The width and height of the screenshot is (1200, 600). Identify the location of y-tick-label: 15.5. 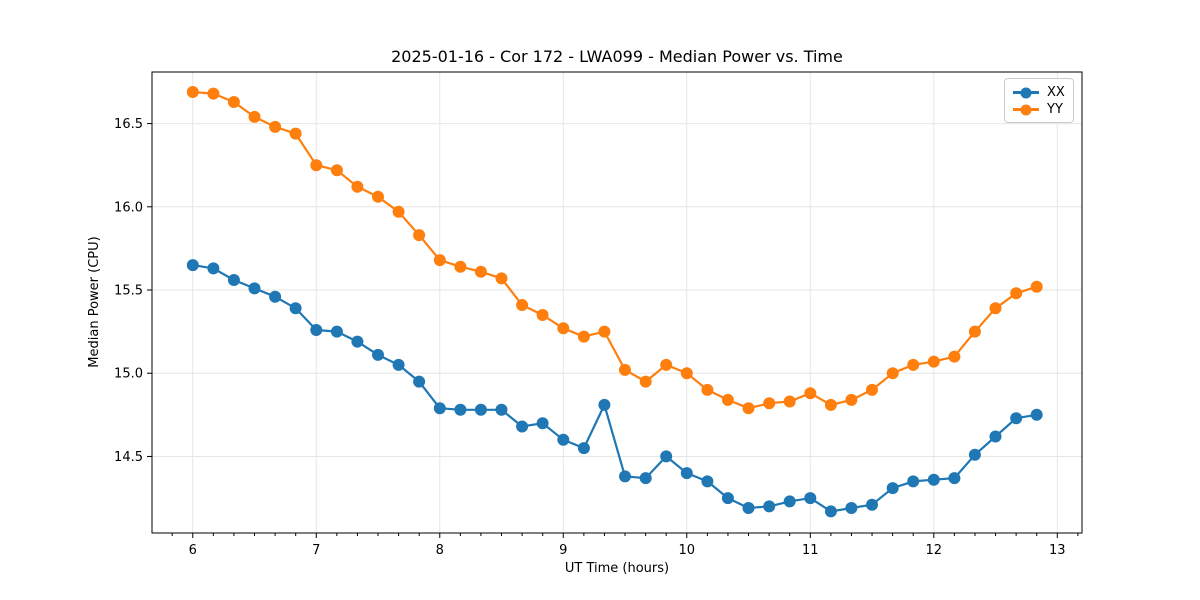
(128, 291).